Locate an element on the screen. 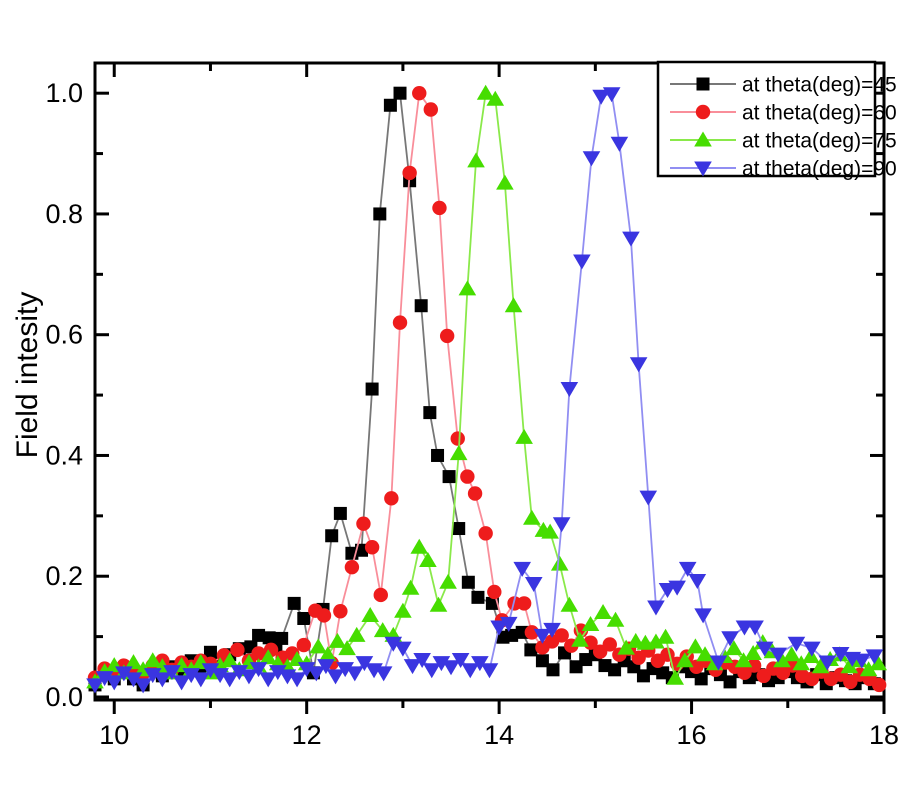  legend-item-45: at theta(deg)=45 is located at coordinates (783, 85).